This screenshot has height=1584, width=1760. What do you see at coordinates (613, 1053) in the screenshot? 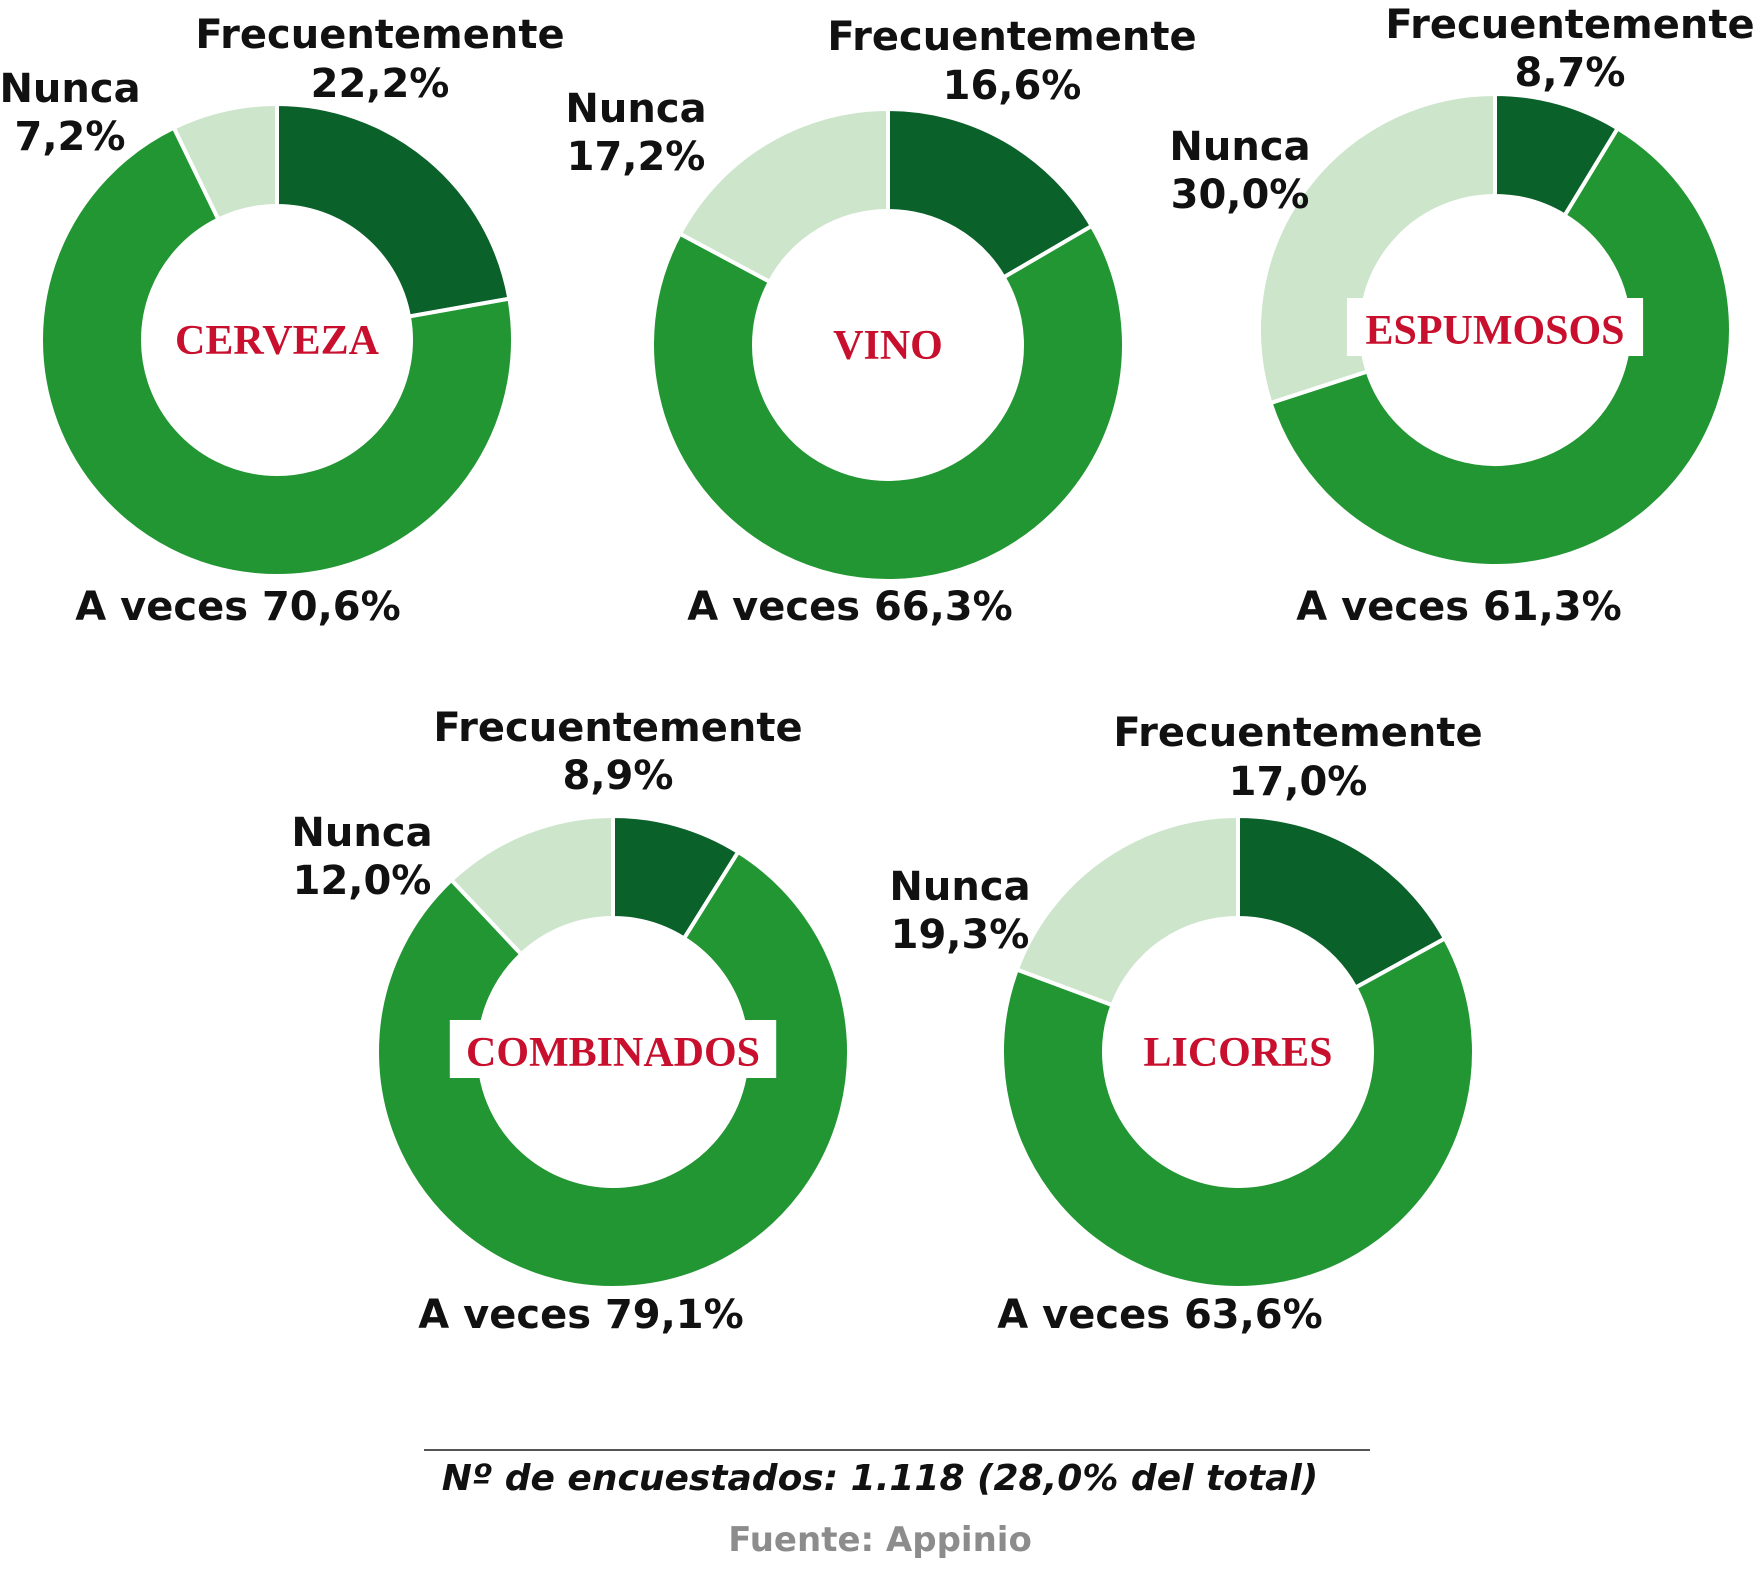
I see `center-label: COMBINADOS` at bounding box center [613, 1053].